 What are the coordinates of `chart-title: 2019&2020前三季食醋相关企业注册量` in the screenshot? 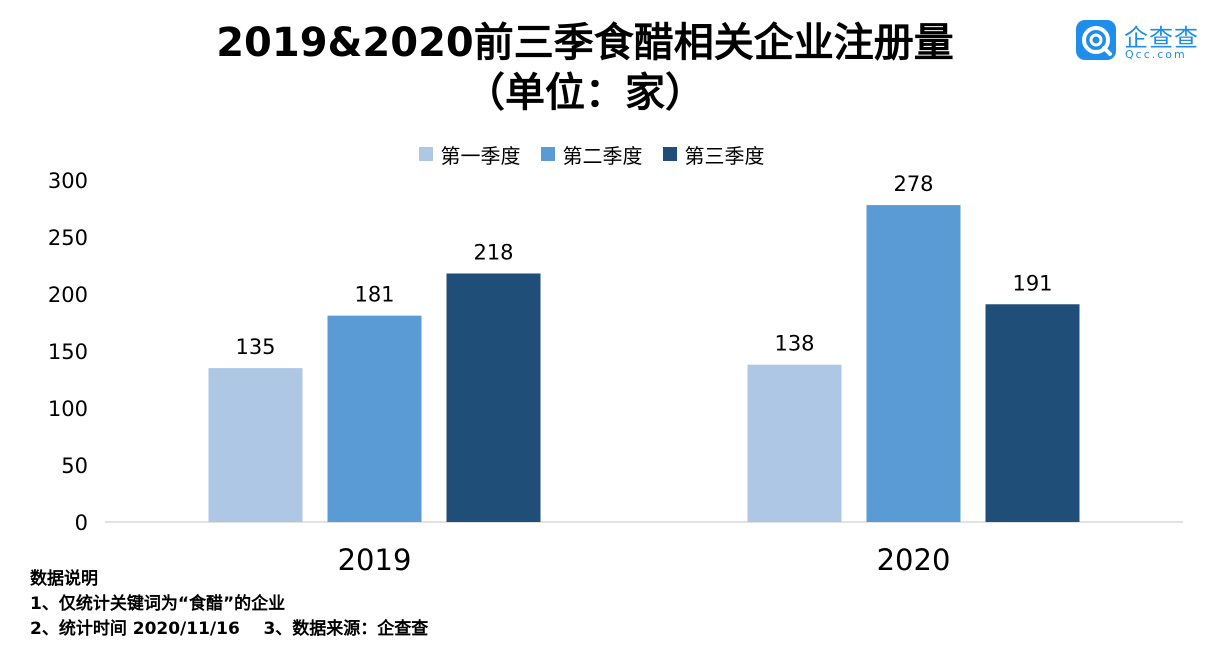 It's located at (585, 43).